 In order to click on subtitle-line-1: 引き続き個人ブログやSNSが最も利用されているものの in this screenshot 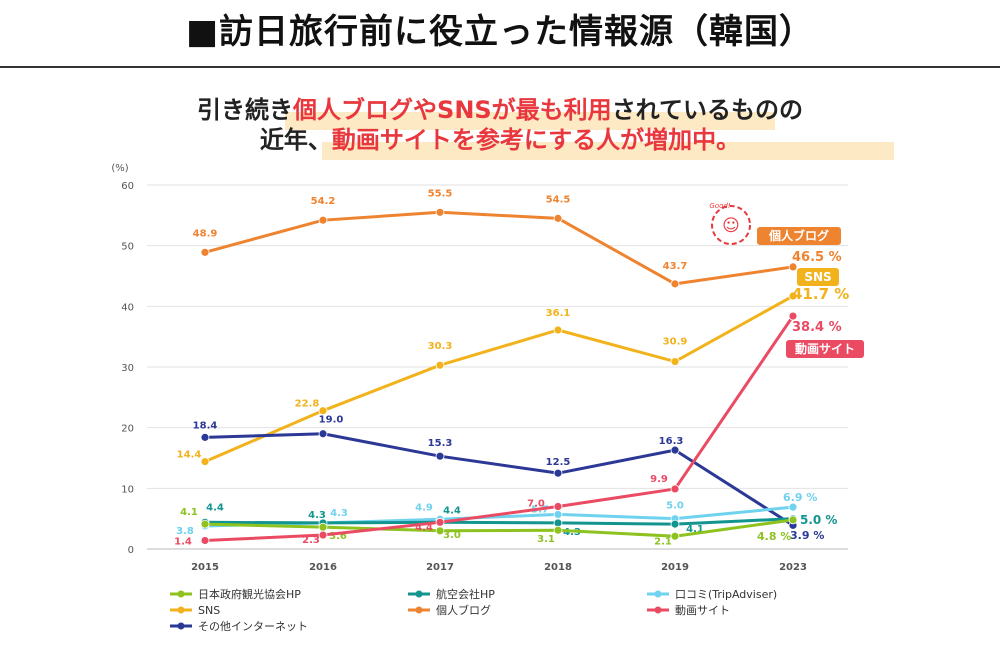, I will do `click(500, 107)`.